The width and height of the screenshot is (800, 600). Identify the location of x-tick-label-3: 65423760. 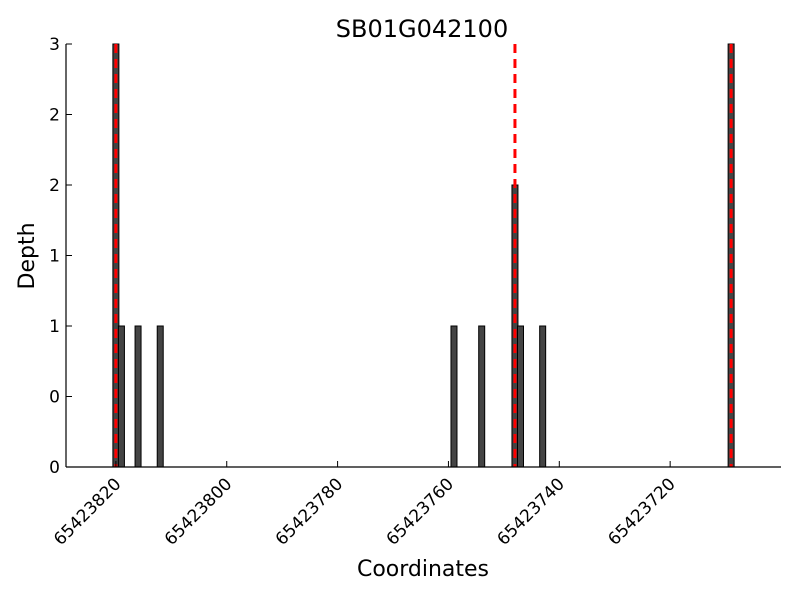
(420, 511).